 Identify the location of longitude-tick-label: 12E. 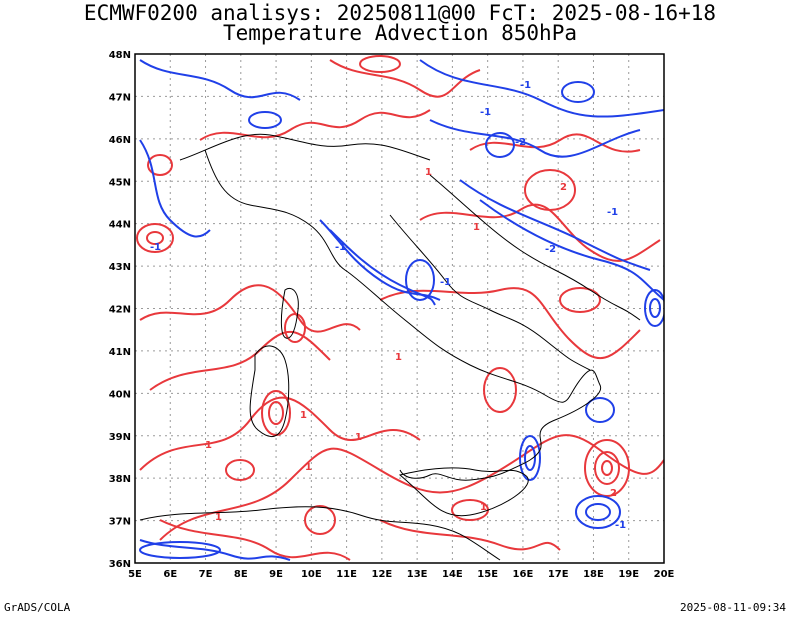
(381, 574).